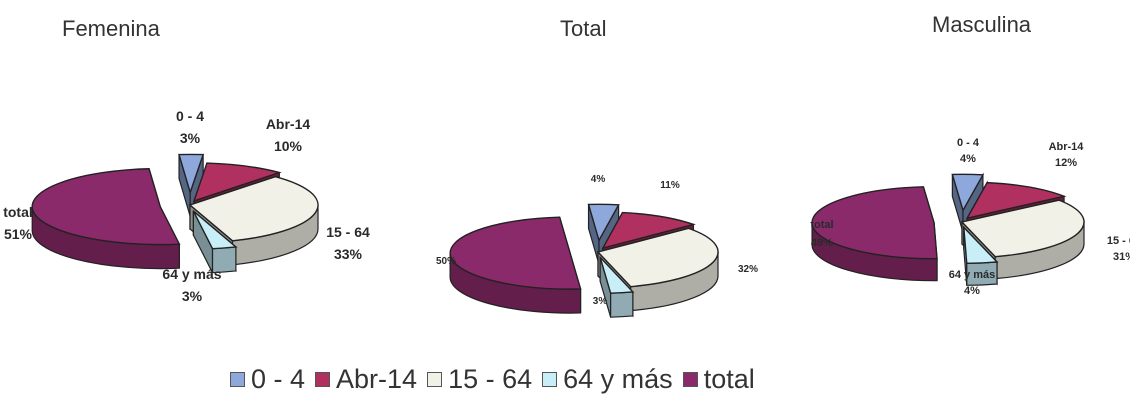 The image size is (1130, 402). Describe the element at coordinates (618, 379) in the screenshot. I see `legend-label-64-y-mas: 64 y más` at that location.